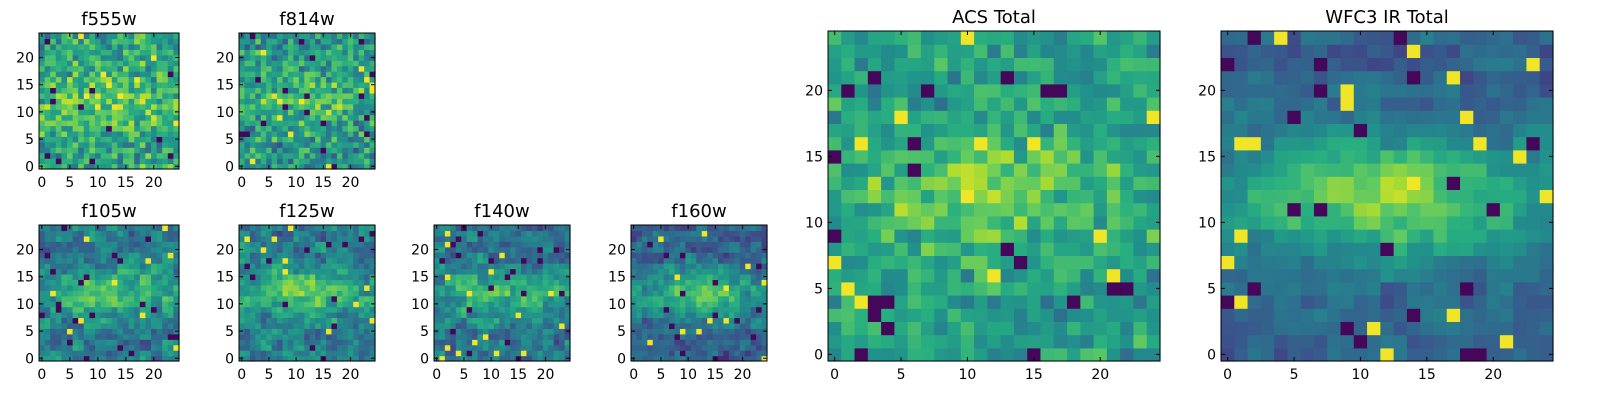 Image resolution: width=1600 pixels, height=400 pixels. I want to click on axes-frame, so click(502, 293).